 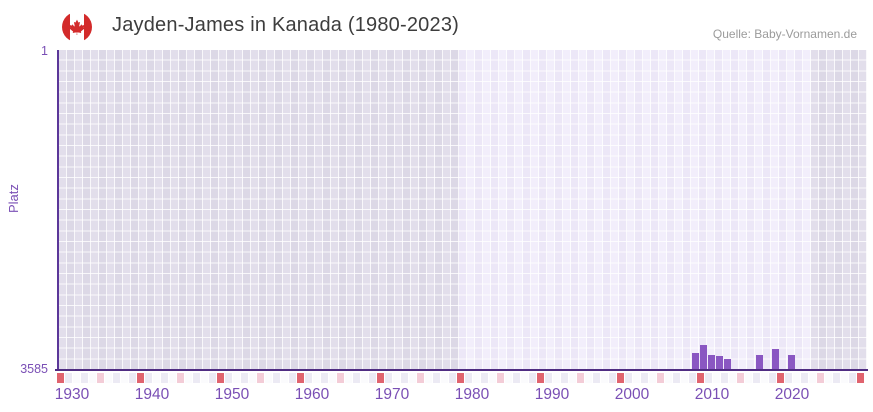 What do you see at coordinates (68, 378) in the screenshot?
I see `strip-cell-1931` at bounding box center [68, 378].